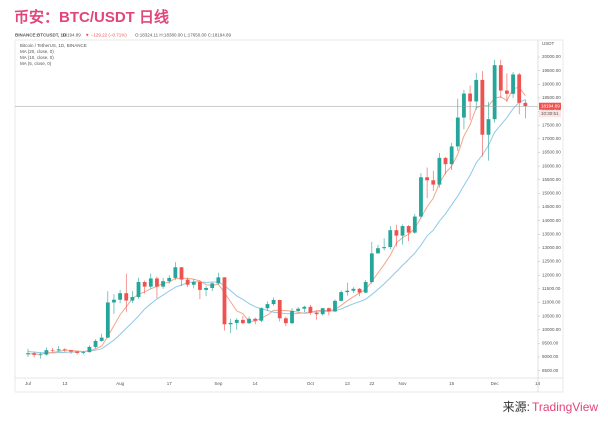  I want to click on y-tick-label: 16500.00, so click(551, 152).